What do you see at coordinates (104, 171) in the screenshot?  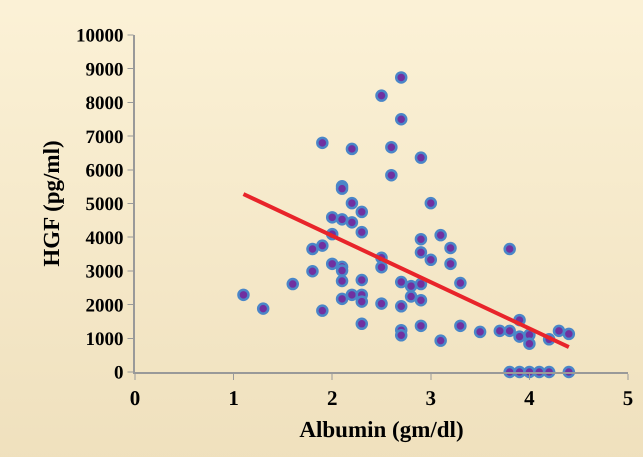 I see `y-tick-label: 6000` at bounding box center [104, 171].